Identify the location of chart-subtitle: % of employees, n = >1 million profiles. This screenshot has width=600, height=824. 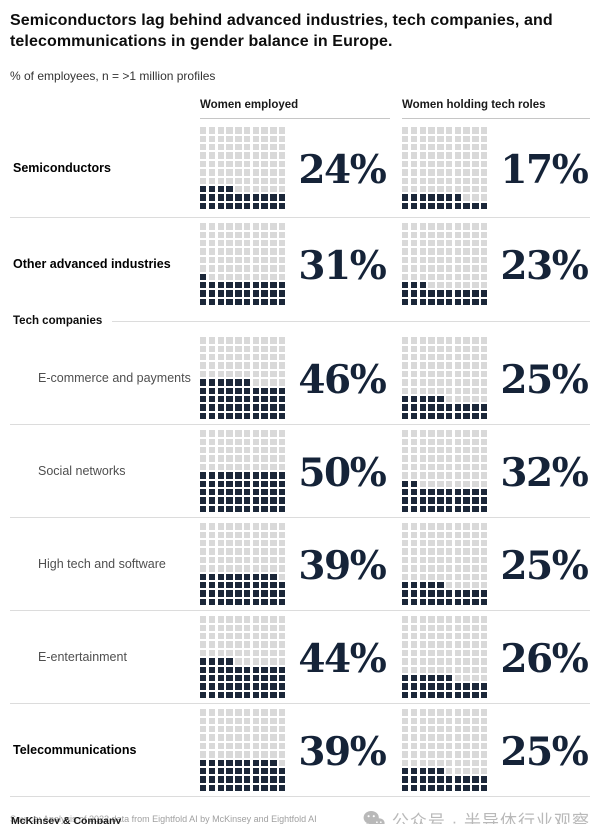
(113, 76).